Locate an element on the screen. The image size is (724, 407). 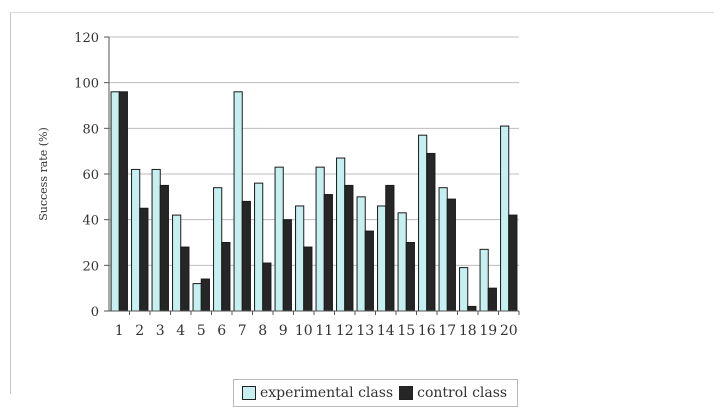
y-axis-label: Success rate (%) is located at coordinates (43, 174).